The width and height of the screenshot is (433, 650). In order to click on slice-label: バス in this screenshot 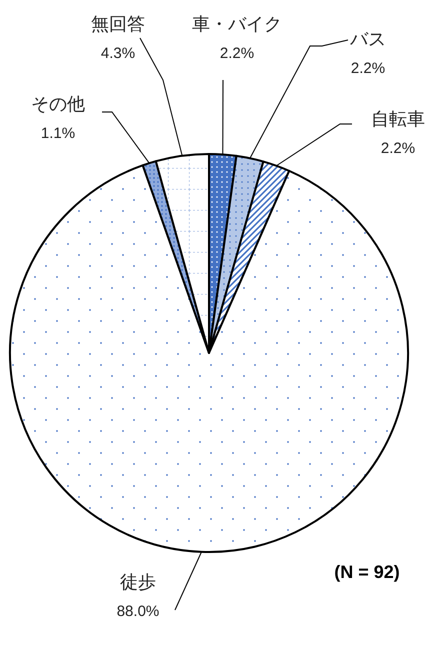, I will do `click(367, 39)`.